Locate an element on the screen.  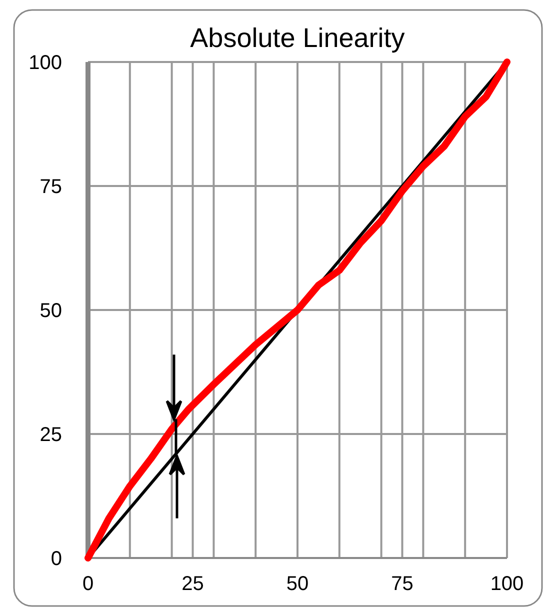
x-tick-label: 0 is located at coordinates (88, 584).